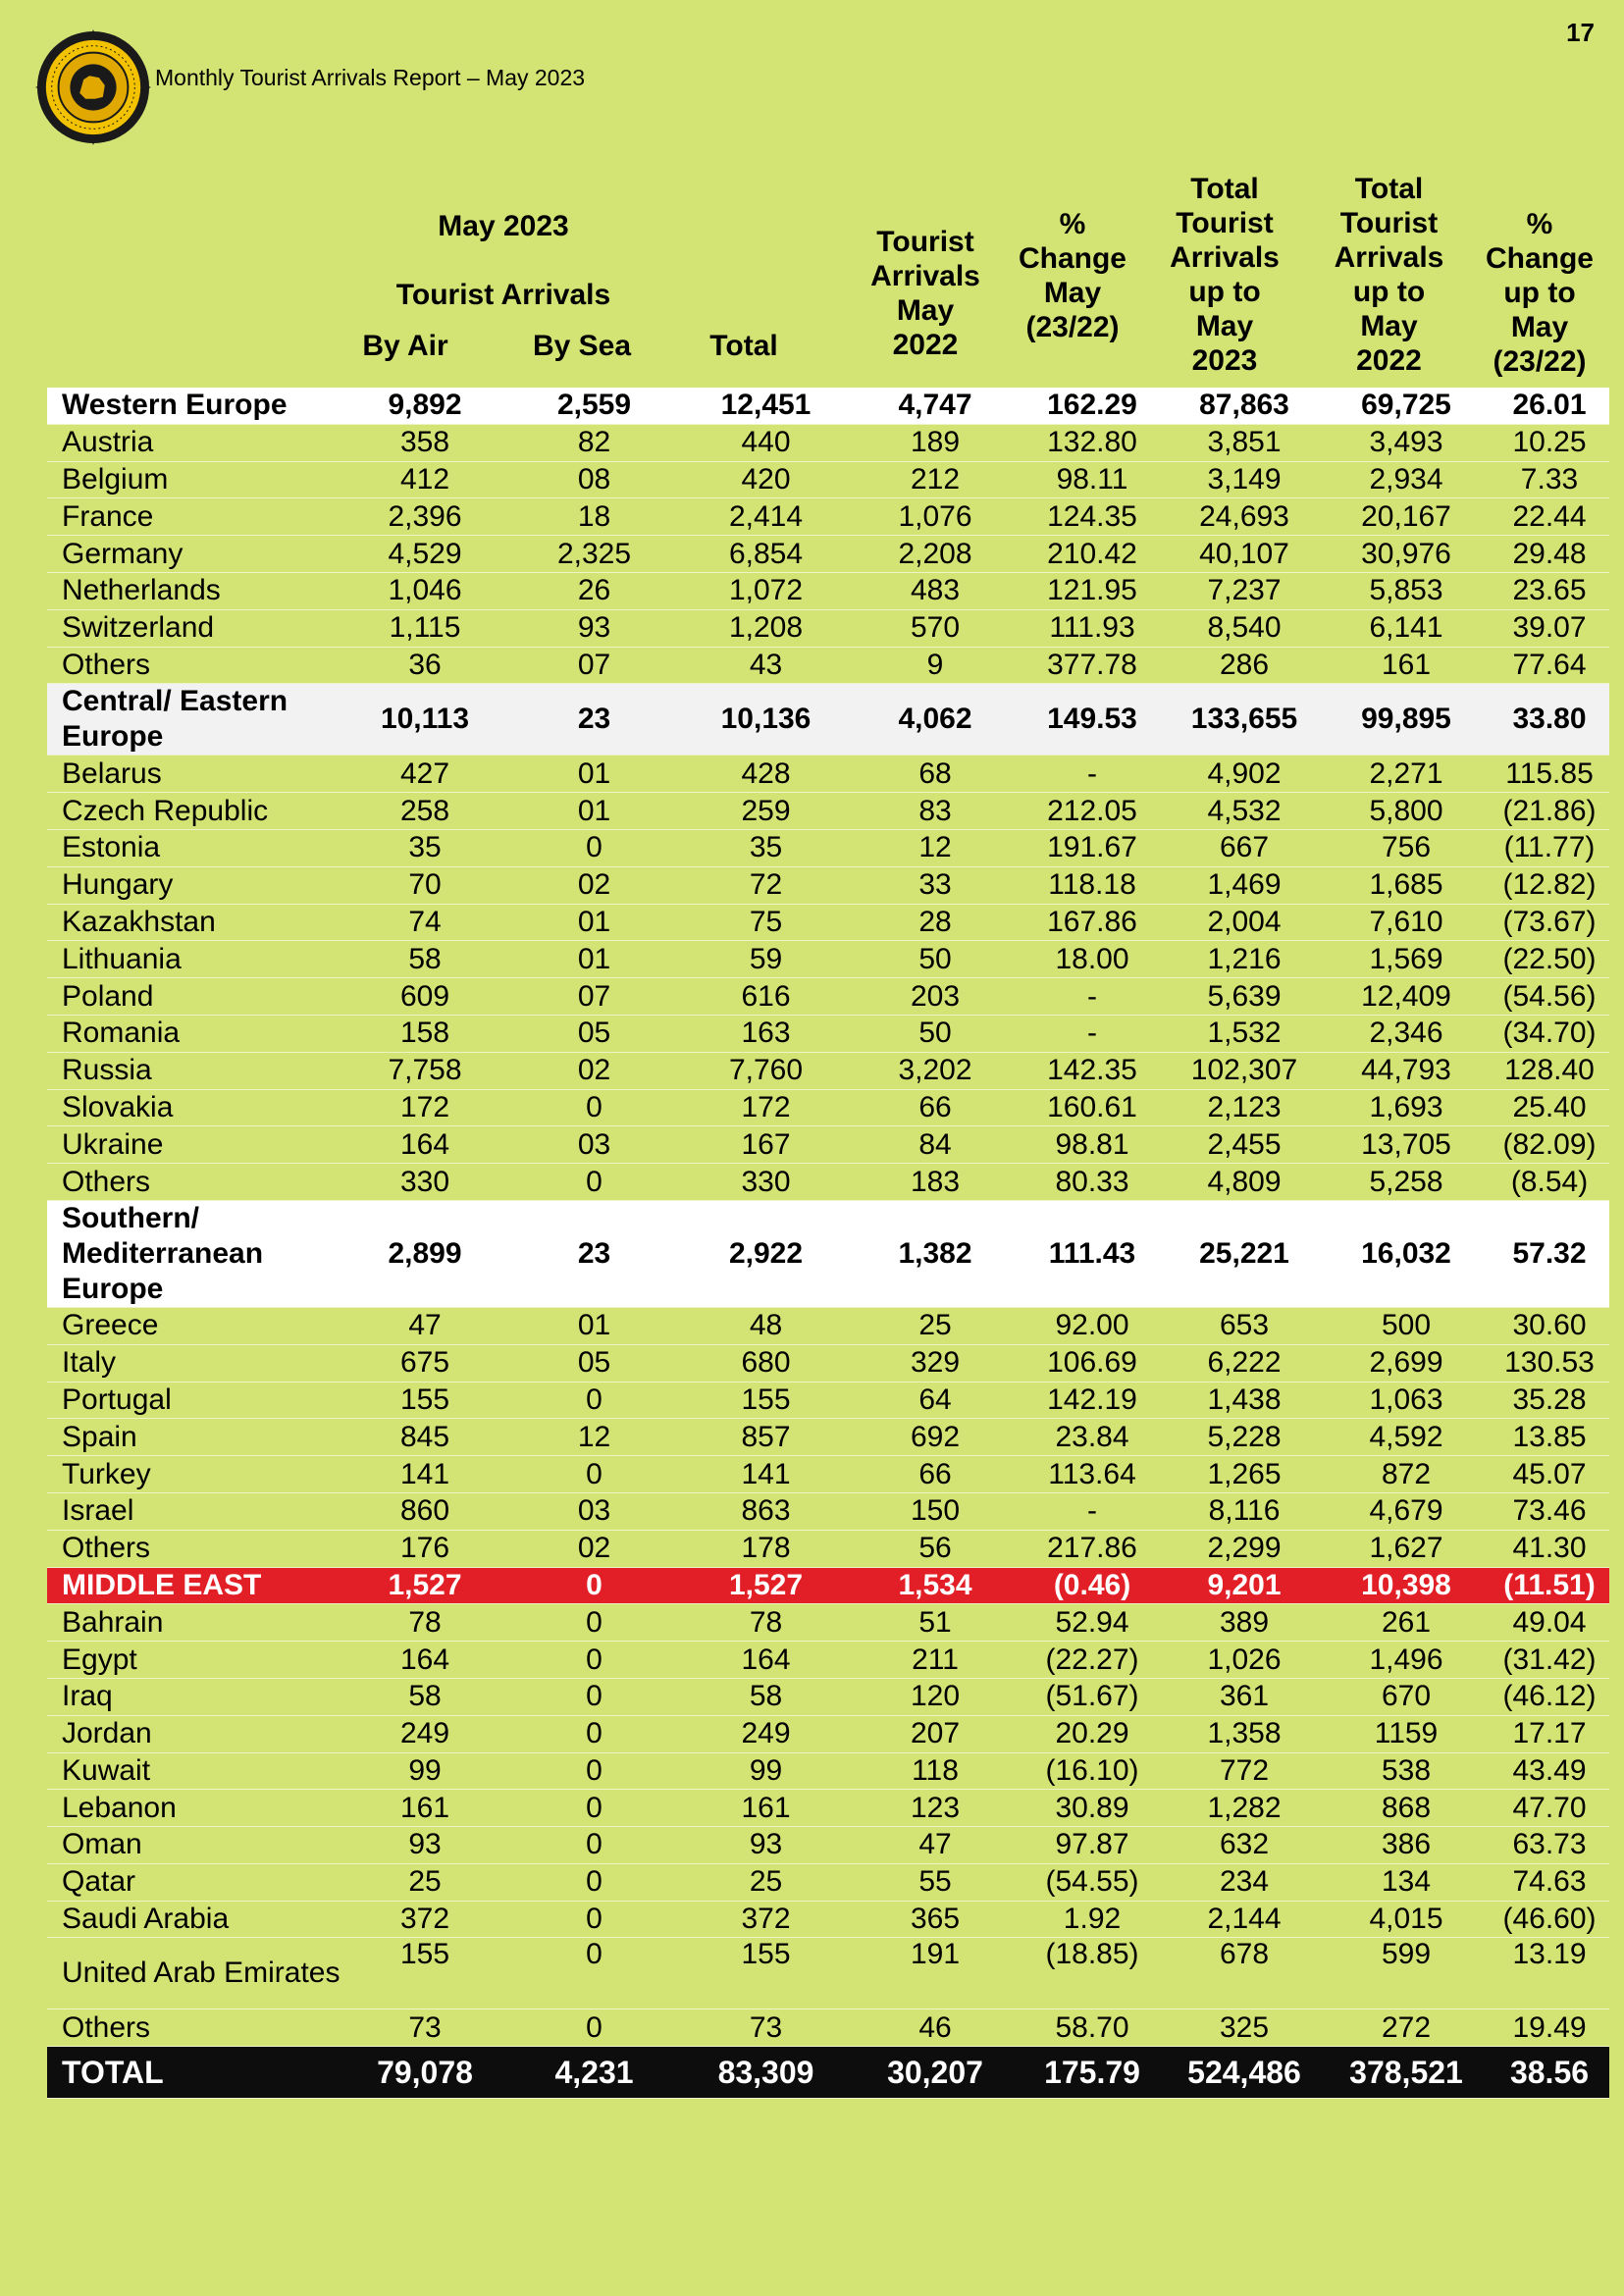  I want to click on cell-total: 78, so click(766, 1623).